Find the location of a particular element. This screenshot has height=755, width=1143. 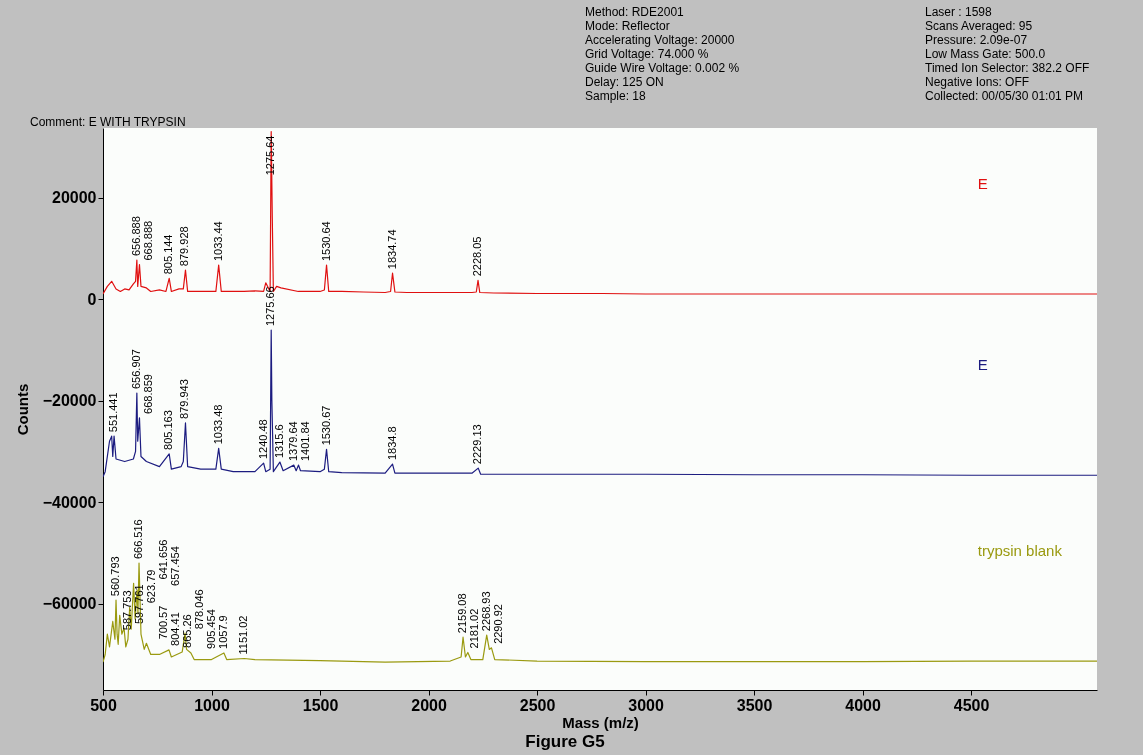

annotation: 551.441 is located at coordinates (113, 412).